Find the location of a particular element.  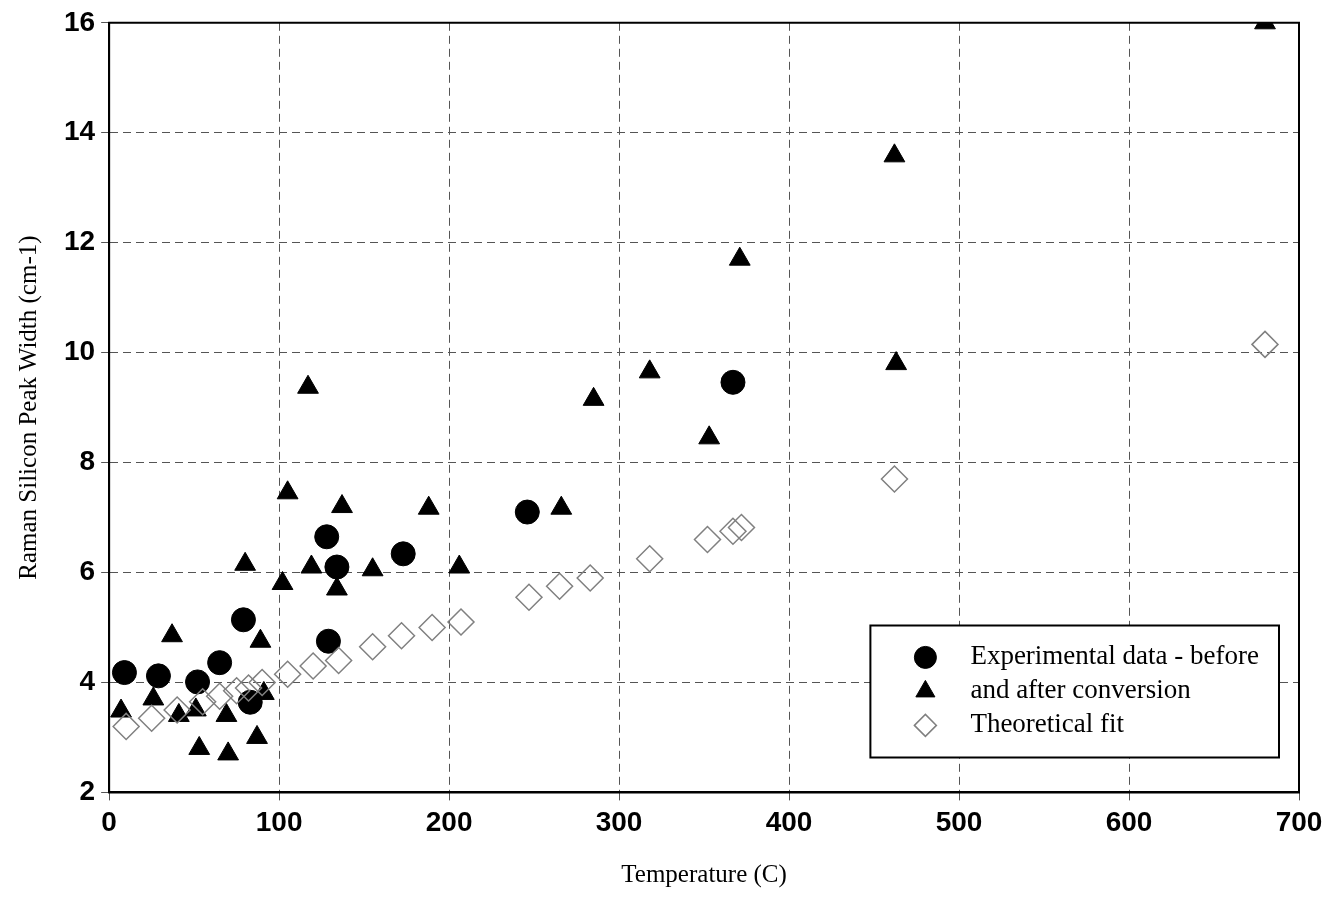

y-tick-label: 14 is located at coordinates (79, 131).